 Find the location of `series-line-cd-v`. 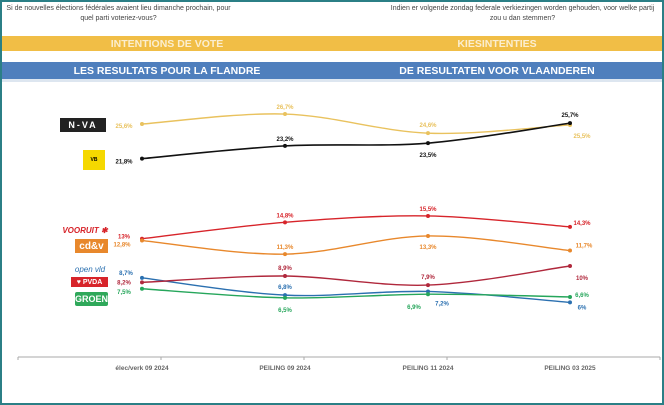

series-line-cd-v is located at coordinates (356, 245).